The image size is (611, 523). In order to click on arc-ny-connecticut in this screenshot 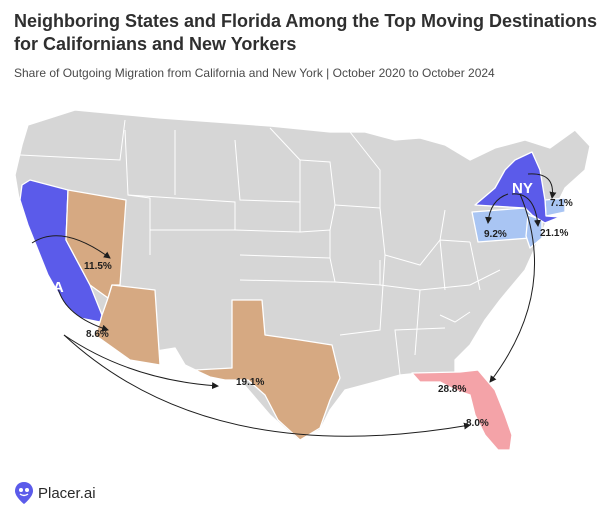, I will do `click(542, 186)`.